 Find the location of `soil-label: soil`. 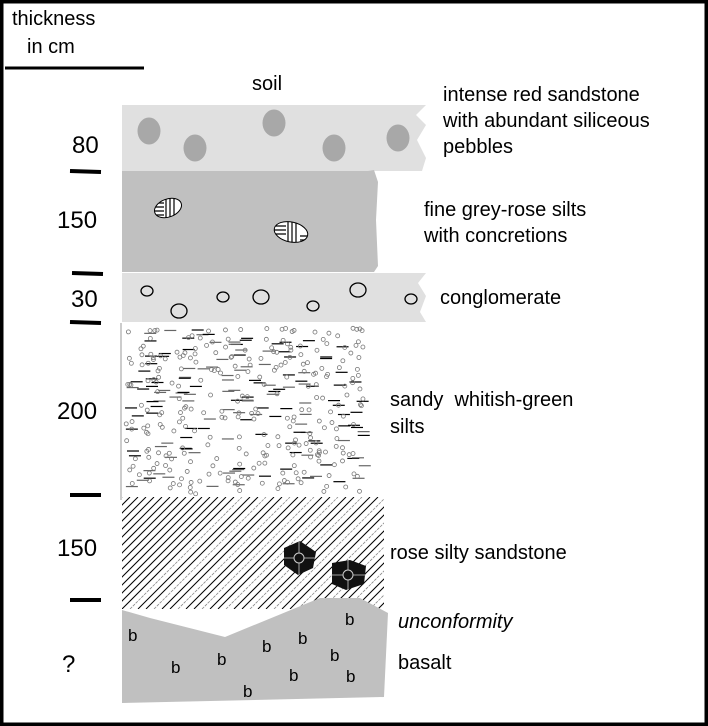

soil-label: soil is located at coordinates (267, 84).